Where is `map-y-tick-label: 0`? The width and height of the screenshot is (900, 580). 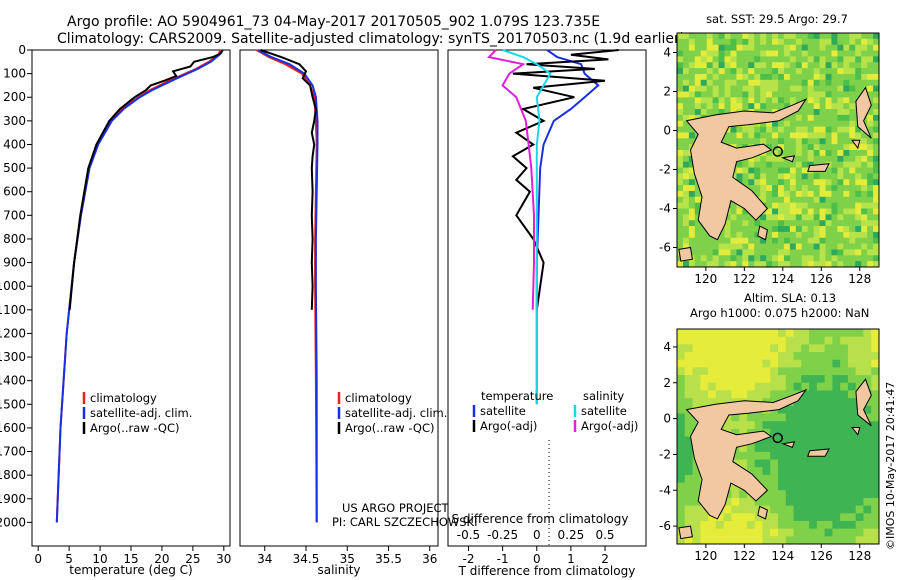 map-y-tick-label: 0 is located at coordinates (667, 419).